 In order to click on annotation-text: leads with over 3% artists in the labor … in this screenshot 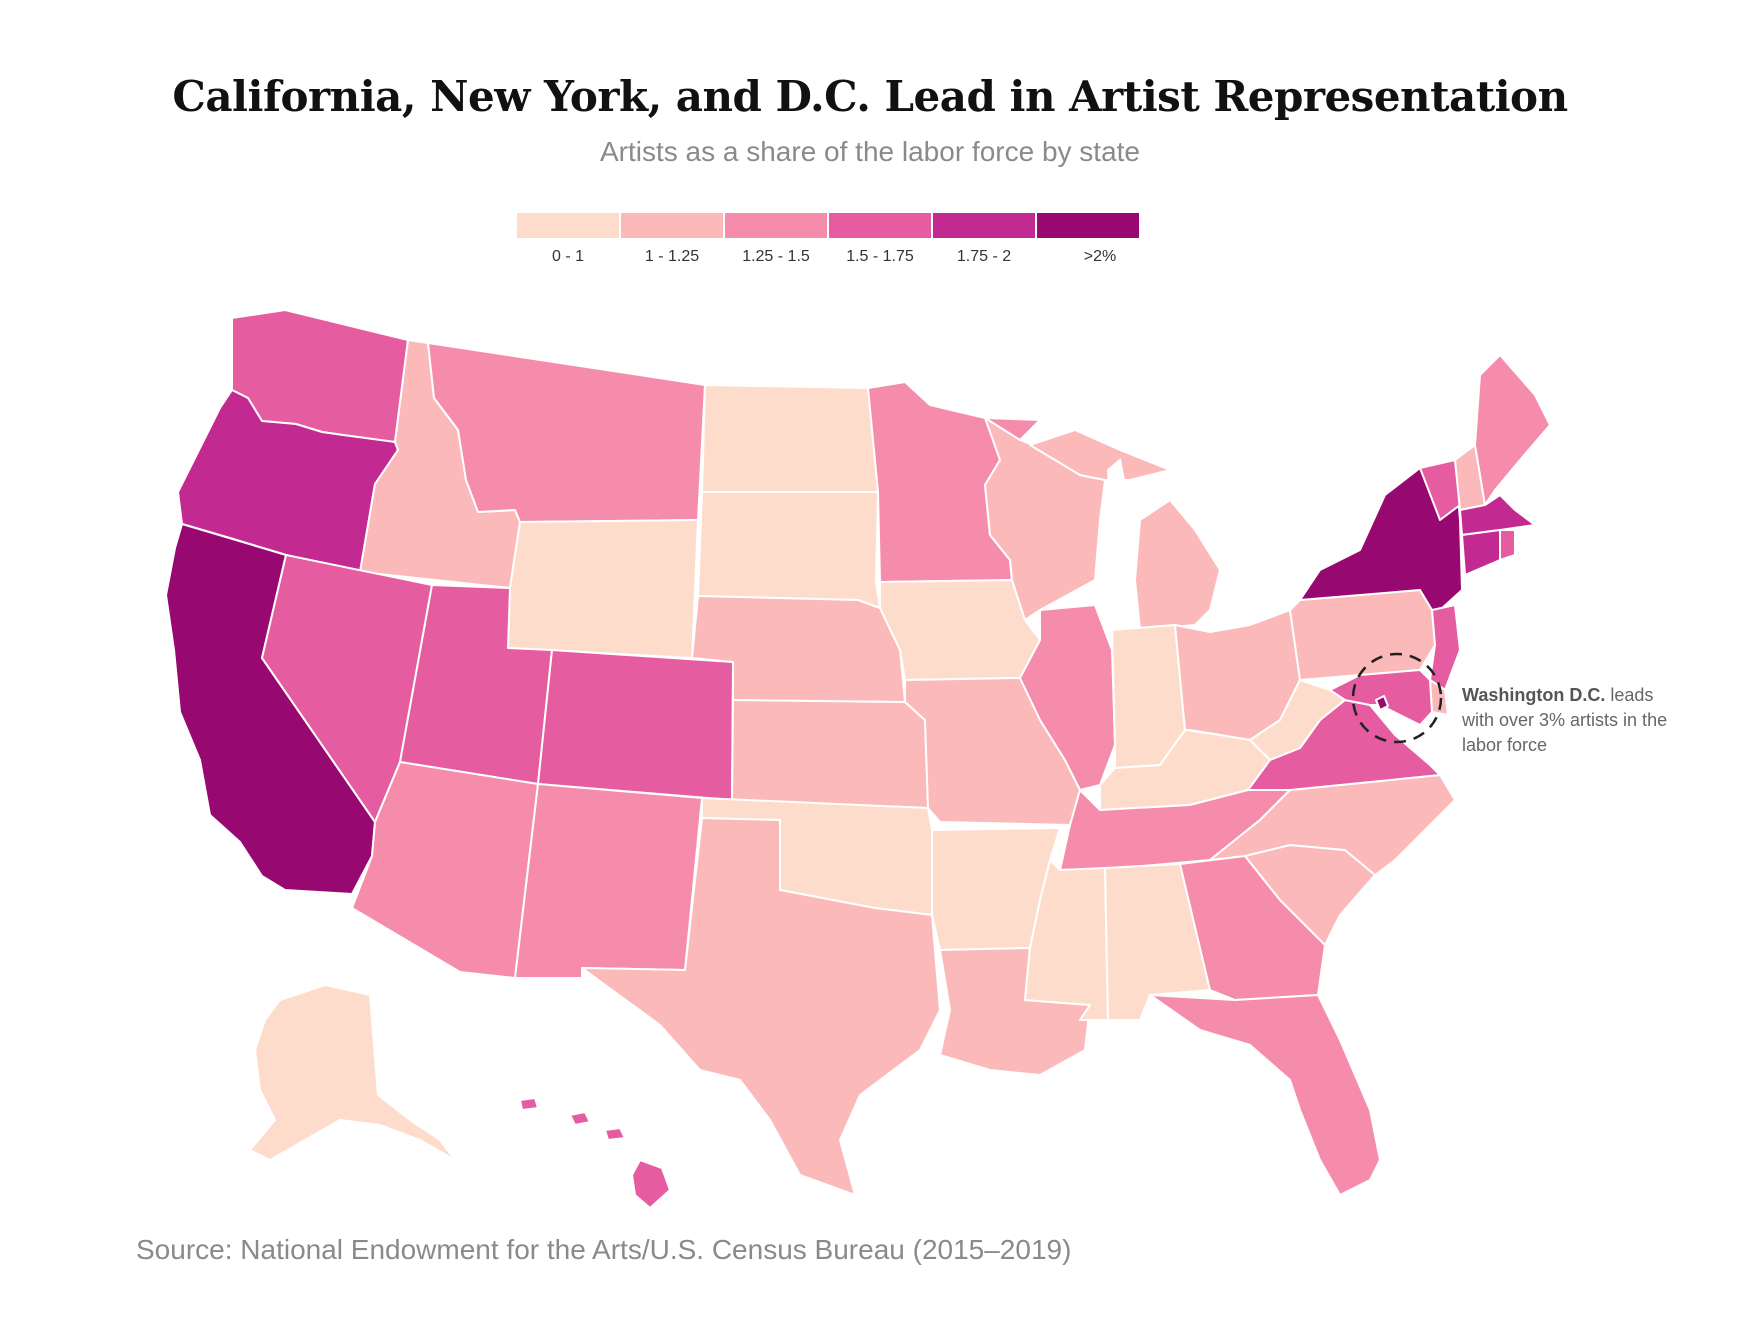, I will do `click(1565, 720)`.